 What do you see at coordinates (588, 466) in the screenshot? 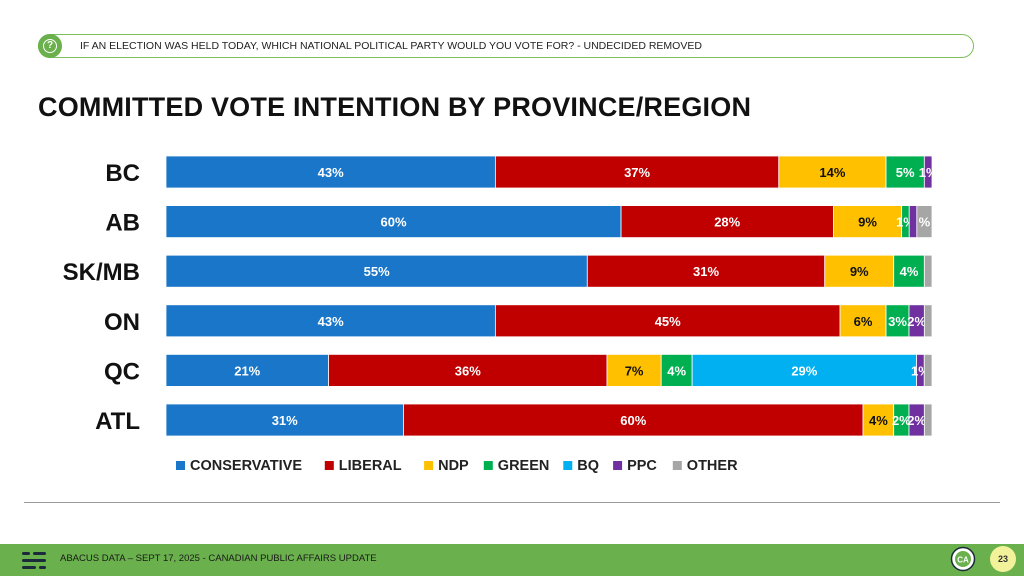
I see `legend-label-bq: BQ` at bounding box center [588, 466].